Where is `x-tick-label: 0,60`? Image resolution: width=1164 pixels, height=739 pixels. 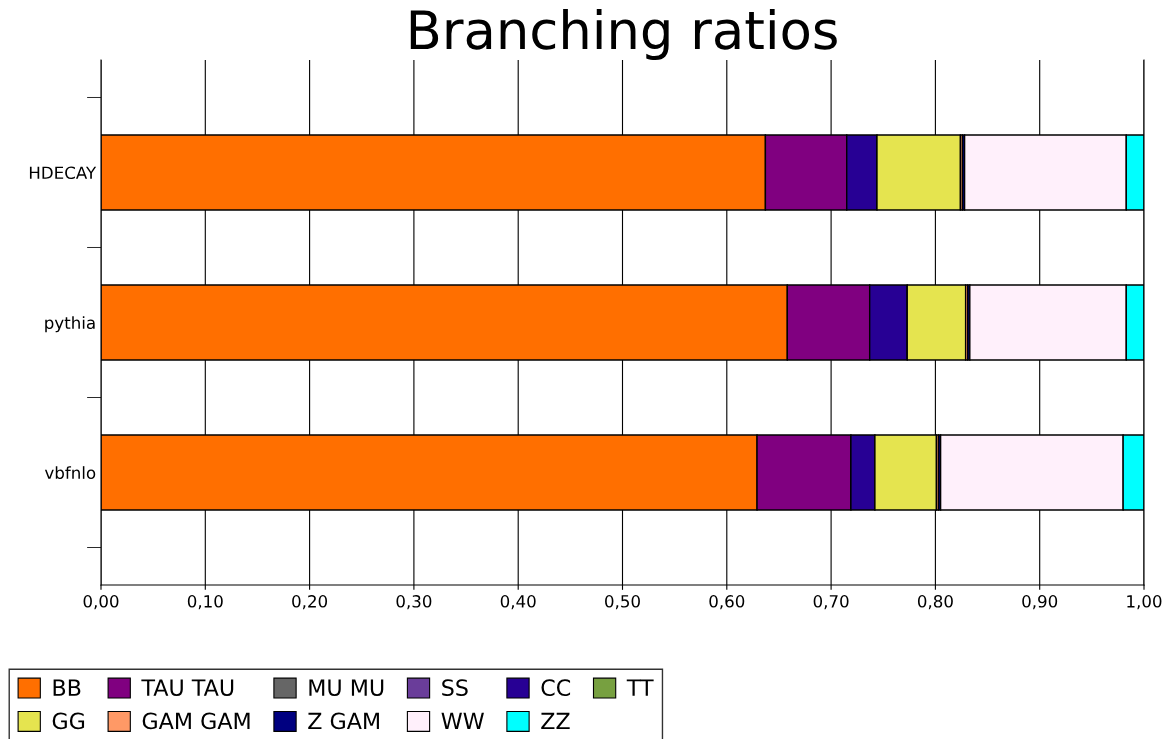 x-tick-label: 0,60 is located at coordinates (727, 602).